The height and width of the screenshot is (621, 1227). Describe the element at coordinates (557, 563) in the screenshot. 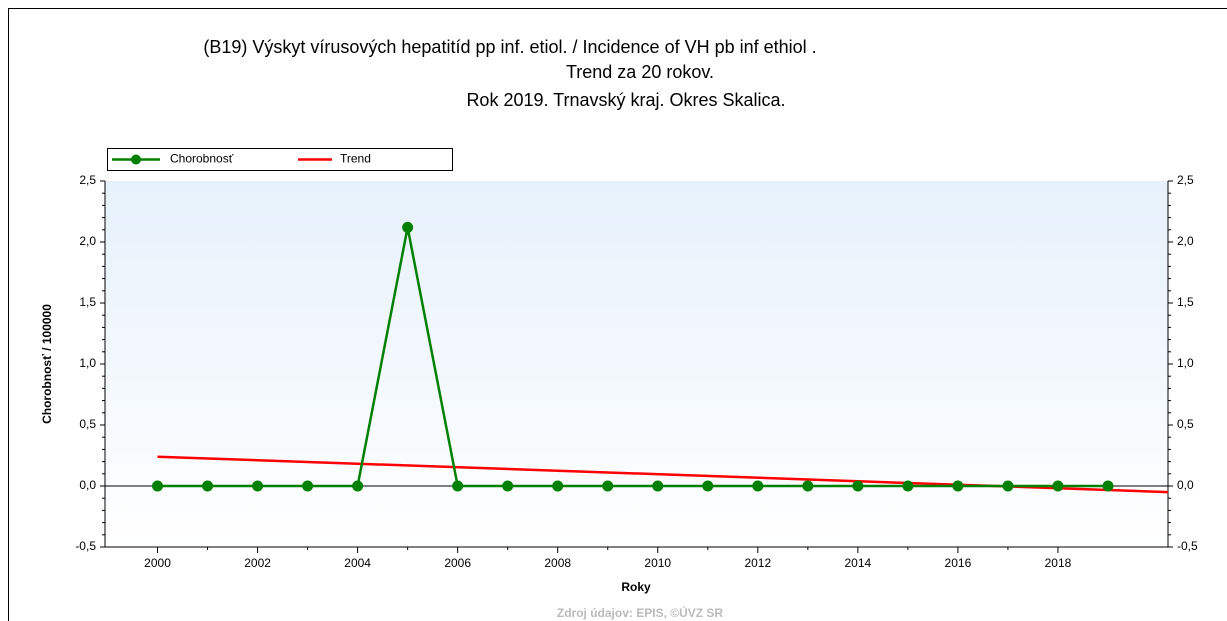

I see `x-tick-label: 2008` at that location.